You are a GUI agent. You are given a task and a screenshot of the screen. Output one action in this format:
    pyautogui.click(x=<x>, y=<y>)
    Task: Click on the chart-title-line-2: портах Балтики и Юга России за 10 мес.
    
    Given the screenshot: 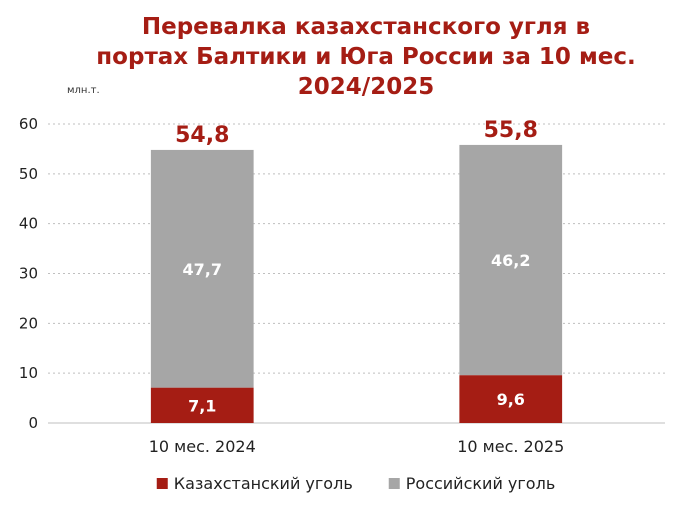 What is the action you would take?
    pyautogui.click(x=365, y=57)
    